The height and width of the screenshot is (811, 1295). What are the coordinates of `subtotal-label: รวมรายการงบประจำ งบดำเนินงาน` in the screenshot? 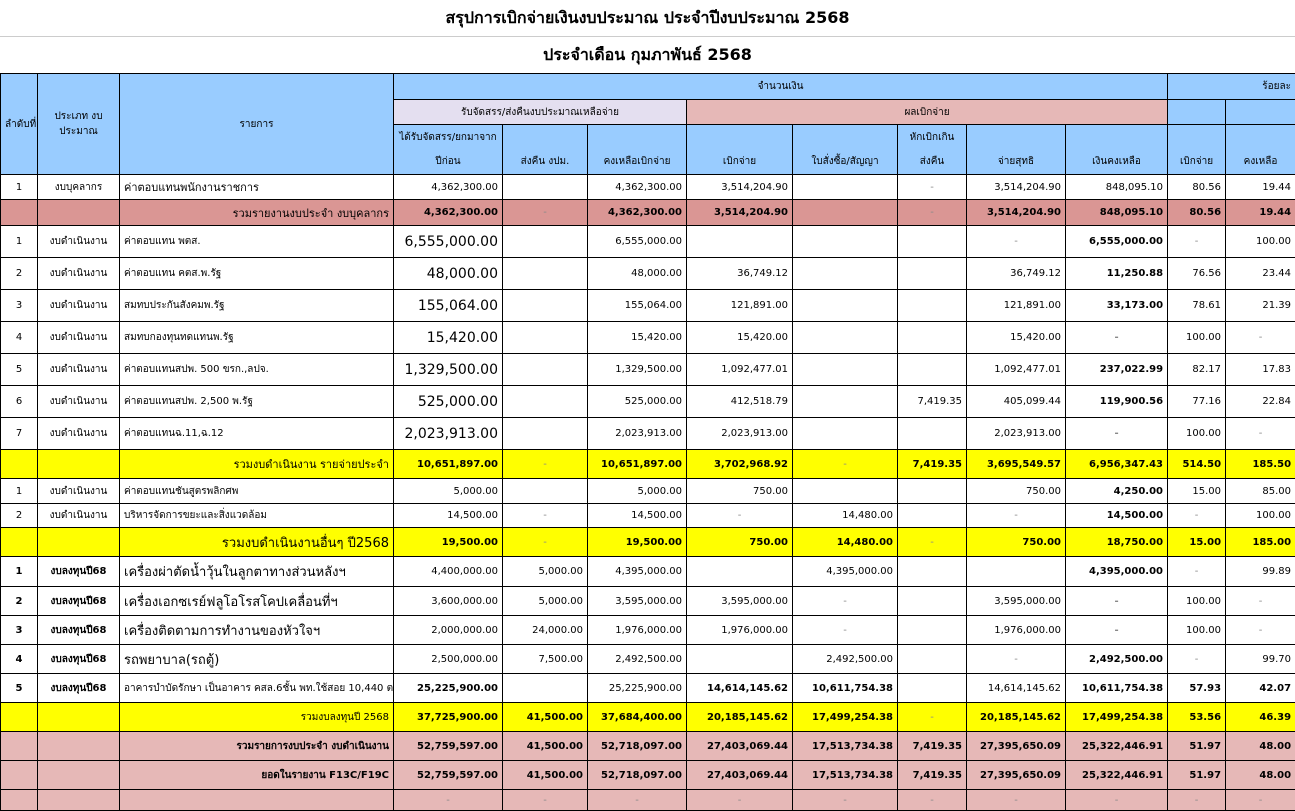 It's located at (257, 746).